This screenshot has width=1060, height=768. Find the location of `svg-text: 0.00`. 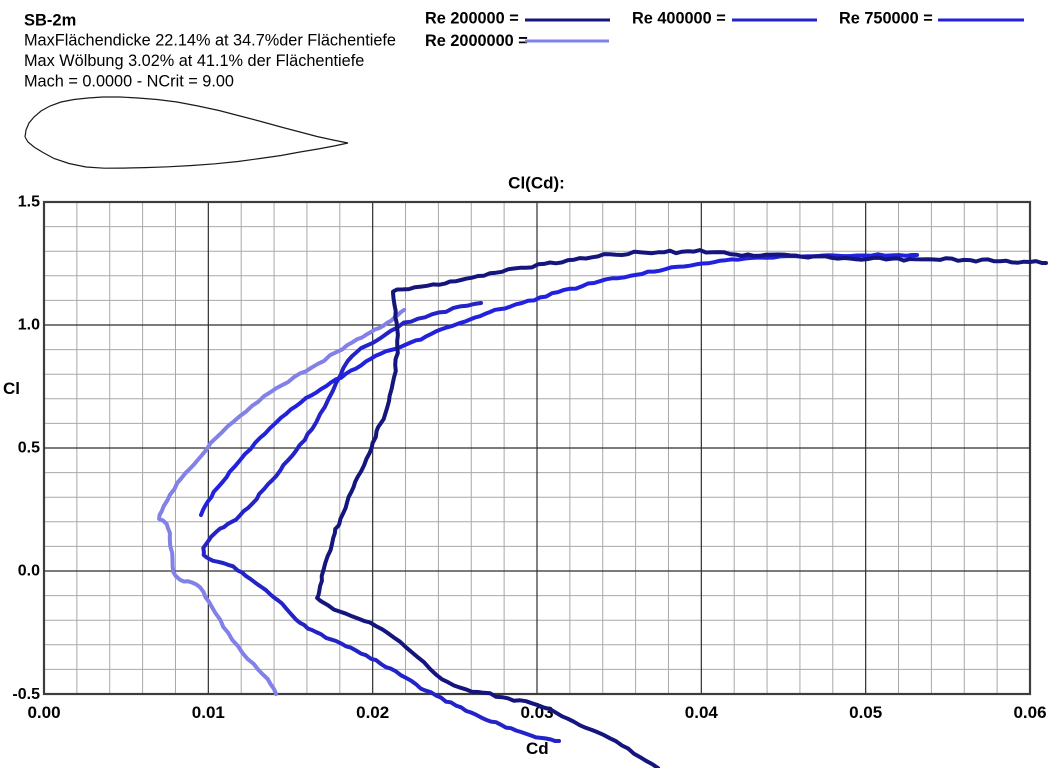

svg-text: 0.00 is located at coordinates (43, 712).